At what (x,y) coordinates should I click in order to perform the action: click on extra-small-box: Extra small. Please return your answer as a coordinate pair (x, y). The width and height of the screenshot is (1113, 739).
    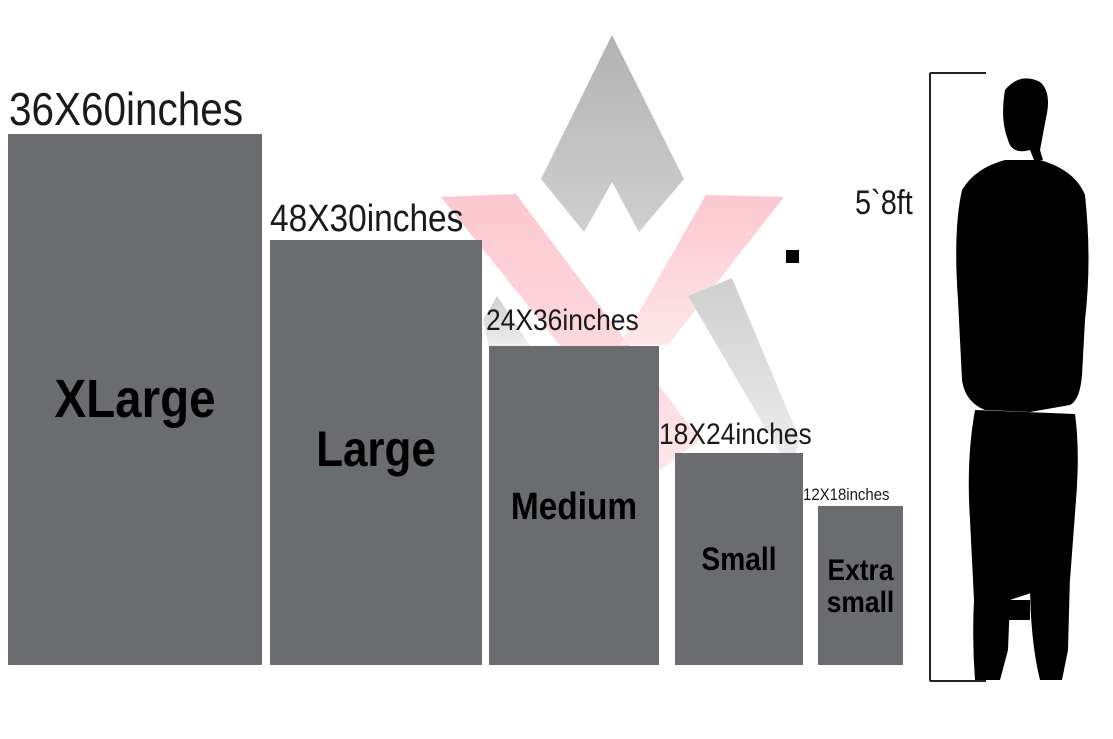
    Looking at the image, I should click on (860, 585).